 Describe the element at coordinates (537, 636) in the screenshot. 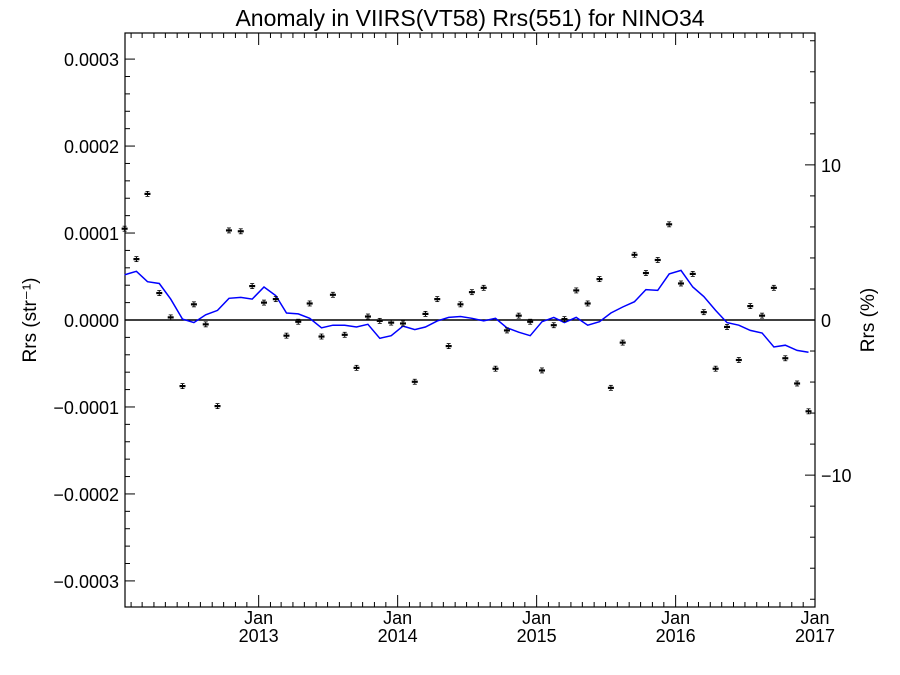

I see `x-tick-year-label: 2015` at that location.